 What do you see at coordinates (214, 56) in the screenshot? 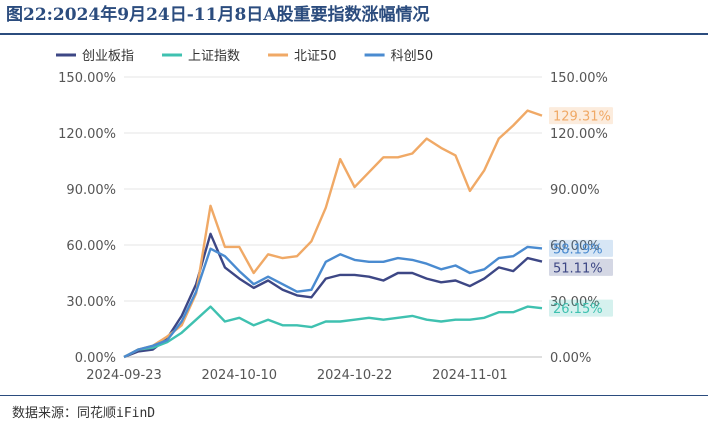
I see `legend-entry: 上证指数` at bounding box center [214, 56].